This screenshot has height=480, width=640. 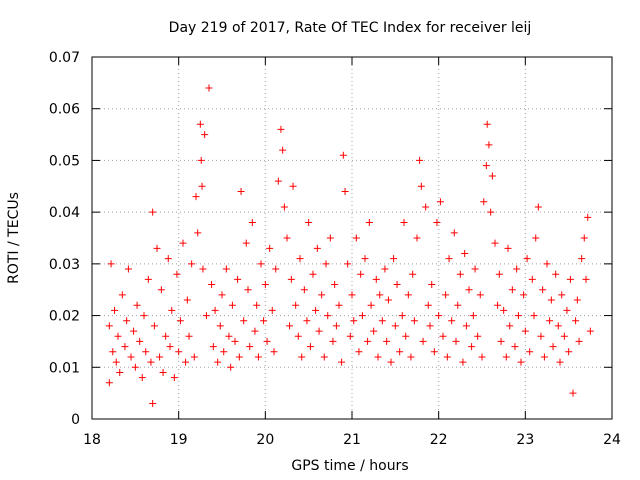 What do you see at coordinates (265, 440) in the screenshot?
I see `x-tick-label: 20` at bounding box center [265, 440].